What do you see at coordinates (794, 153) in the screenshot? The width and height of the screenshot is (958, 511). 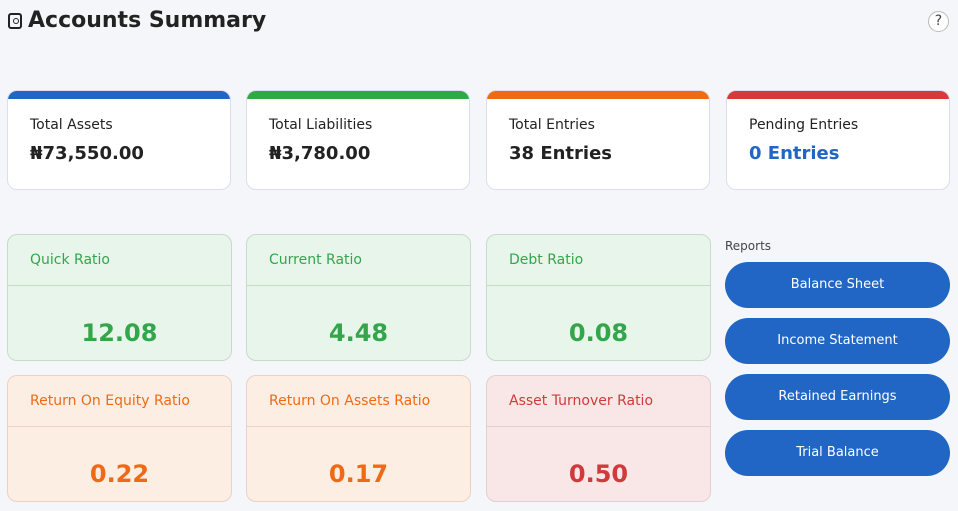 I see `card-value: 0 Entries` at bounding box center [794, 153].